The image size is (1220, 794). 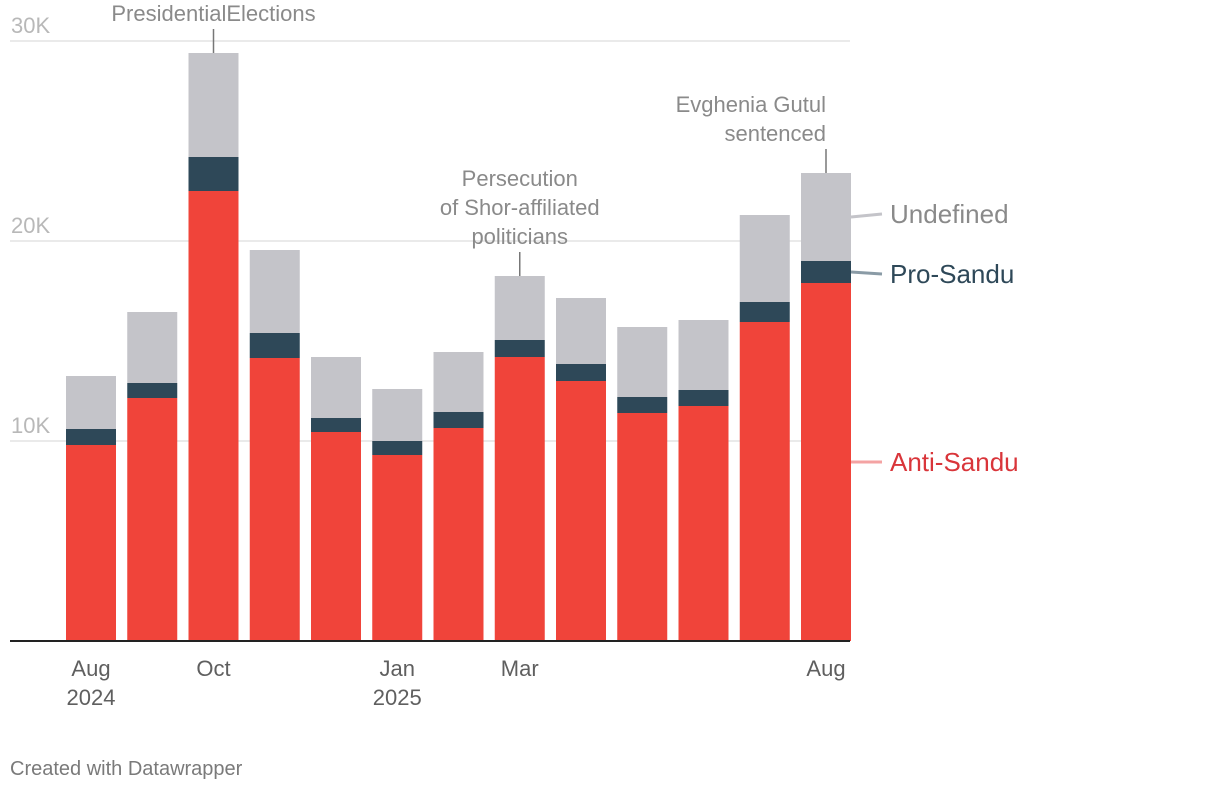 What do you see at coordinates (520, 668) in the screenshot?
I see `x-tick-label: Mar` at bounding box center [520, 668].